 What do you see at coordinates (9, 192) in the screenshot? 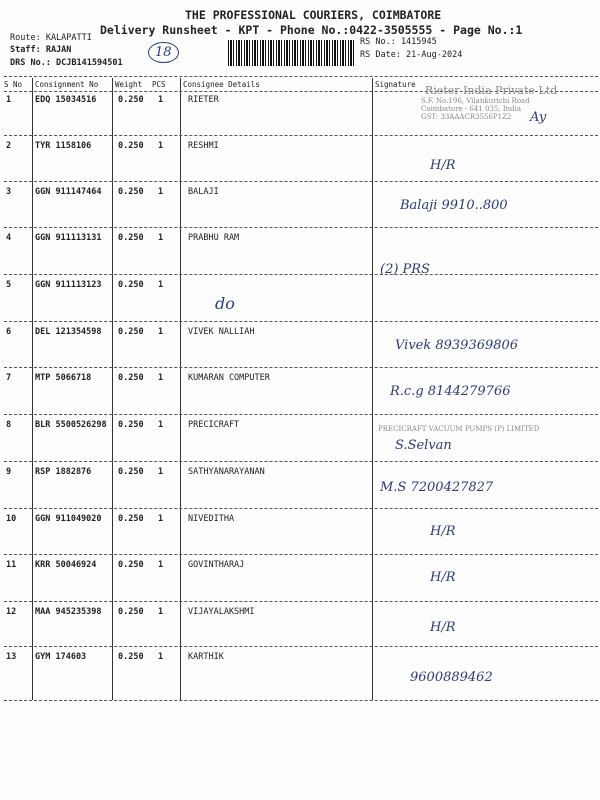
I see `sno-cell: 3` at bounding box center [9, 192].